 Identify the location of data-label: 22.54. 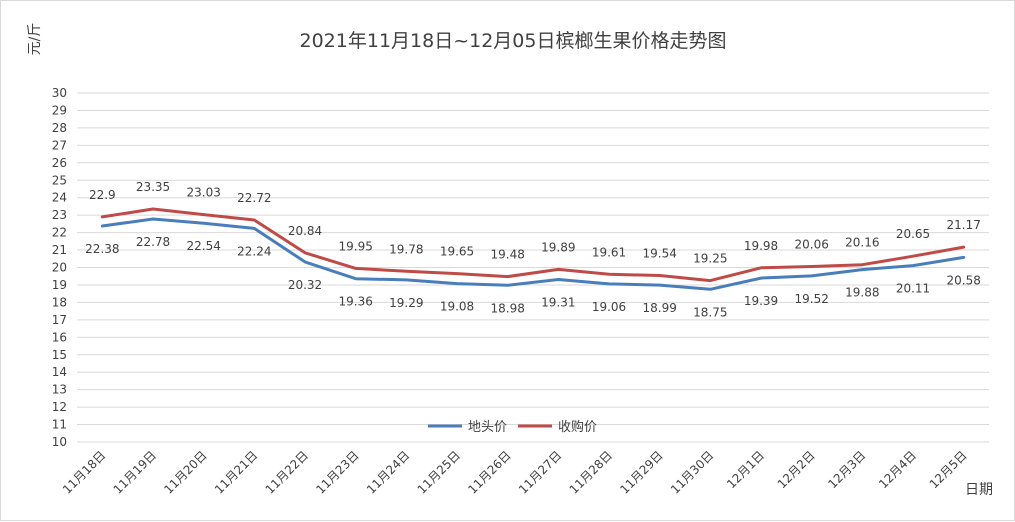
(203, 246).